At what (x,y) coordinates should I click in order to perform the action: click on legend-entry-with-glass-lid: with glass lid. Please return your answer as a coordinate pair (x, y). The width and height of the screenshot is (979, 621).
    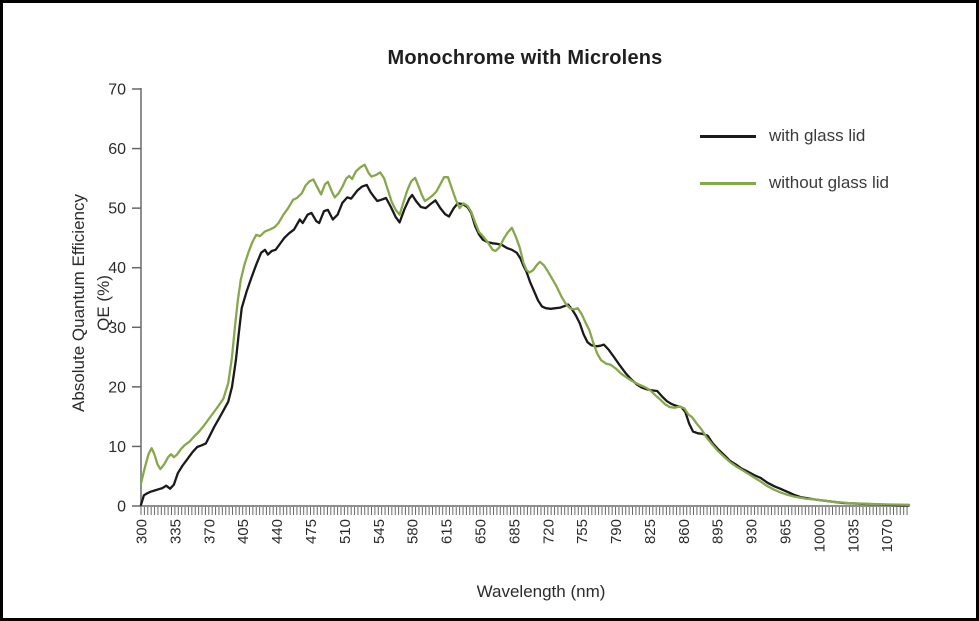
    Looking at the image, I should click on (794, 136).